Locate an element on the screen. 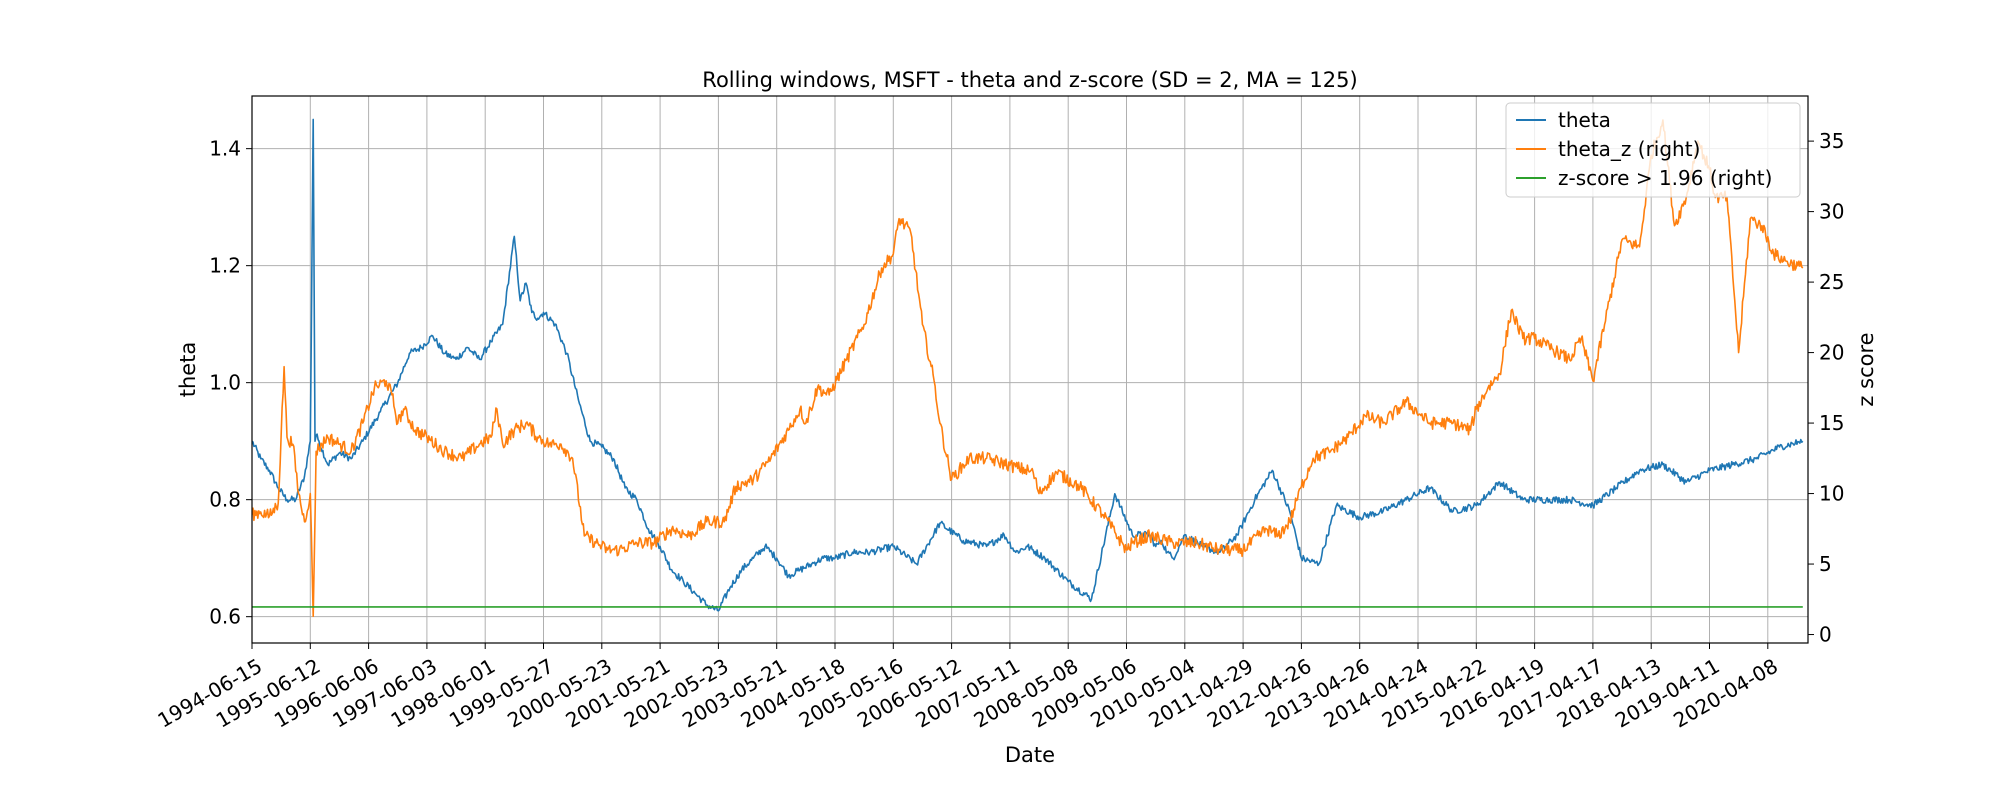  y2-tick-label: 30 is located at coordinates (1831, 212).